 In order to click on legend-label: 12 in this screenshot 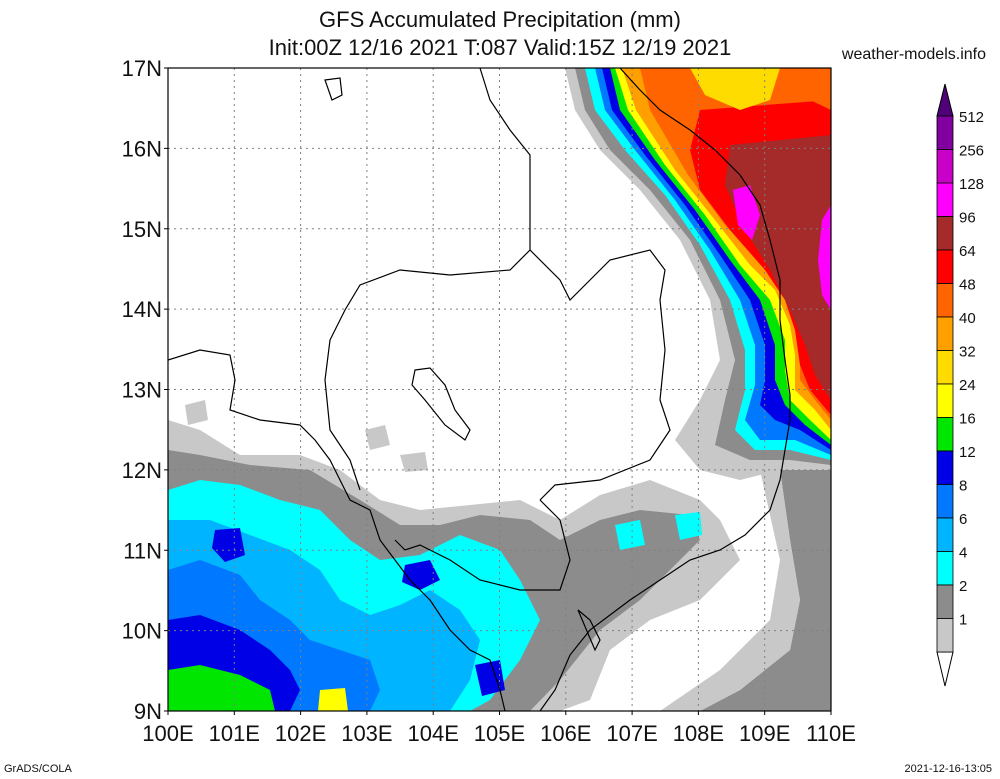, I will do `click(967, 452)`.